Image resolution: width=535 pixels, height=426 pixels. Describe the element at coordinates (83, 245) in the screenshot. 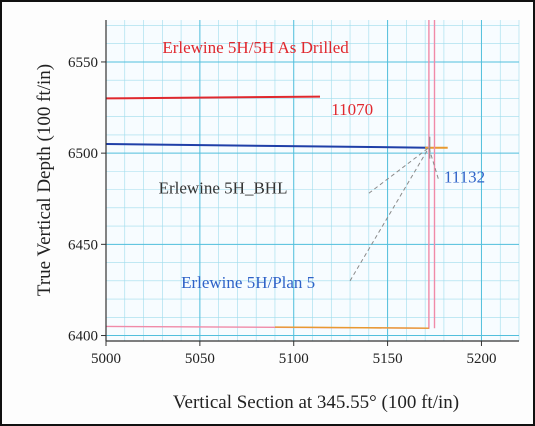

I see `y-tick-label: 6450` at that location.